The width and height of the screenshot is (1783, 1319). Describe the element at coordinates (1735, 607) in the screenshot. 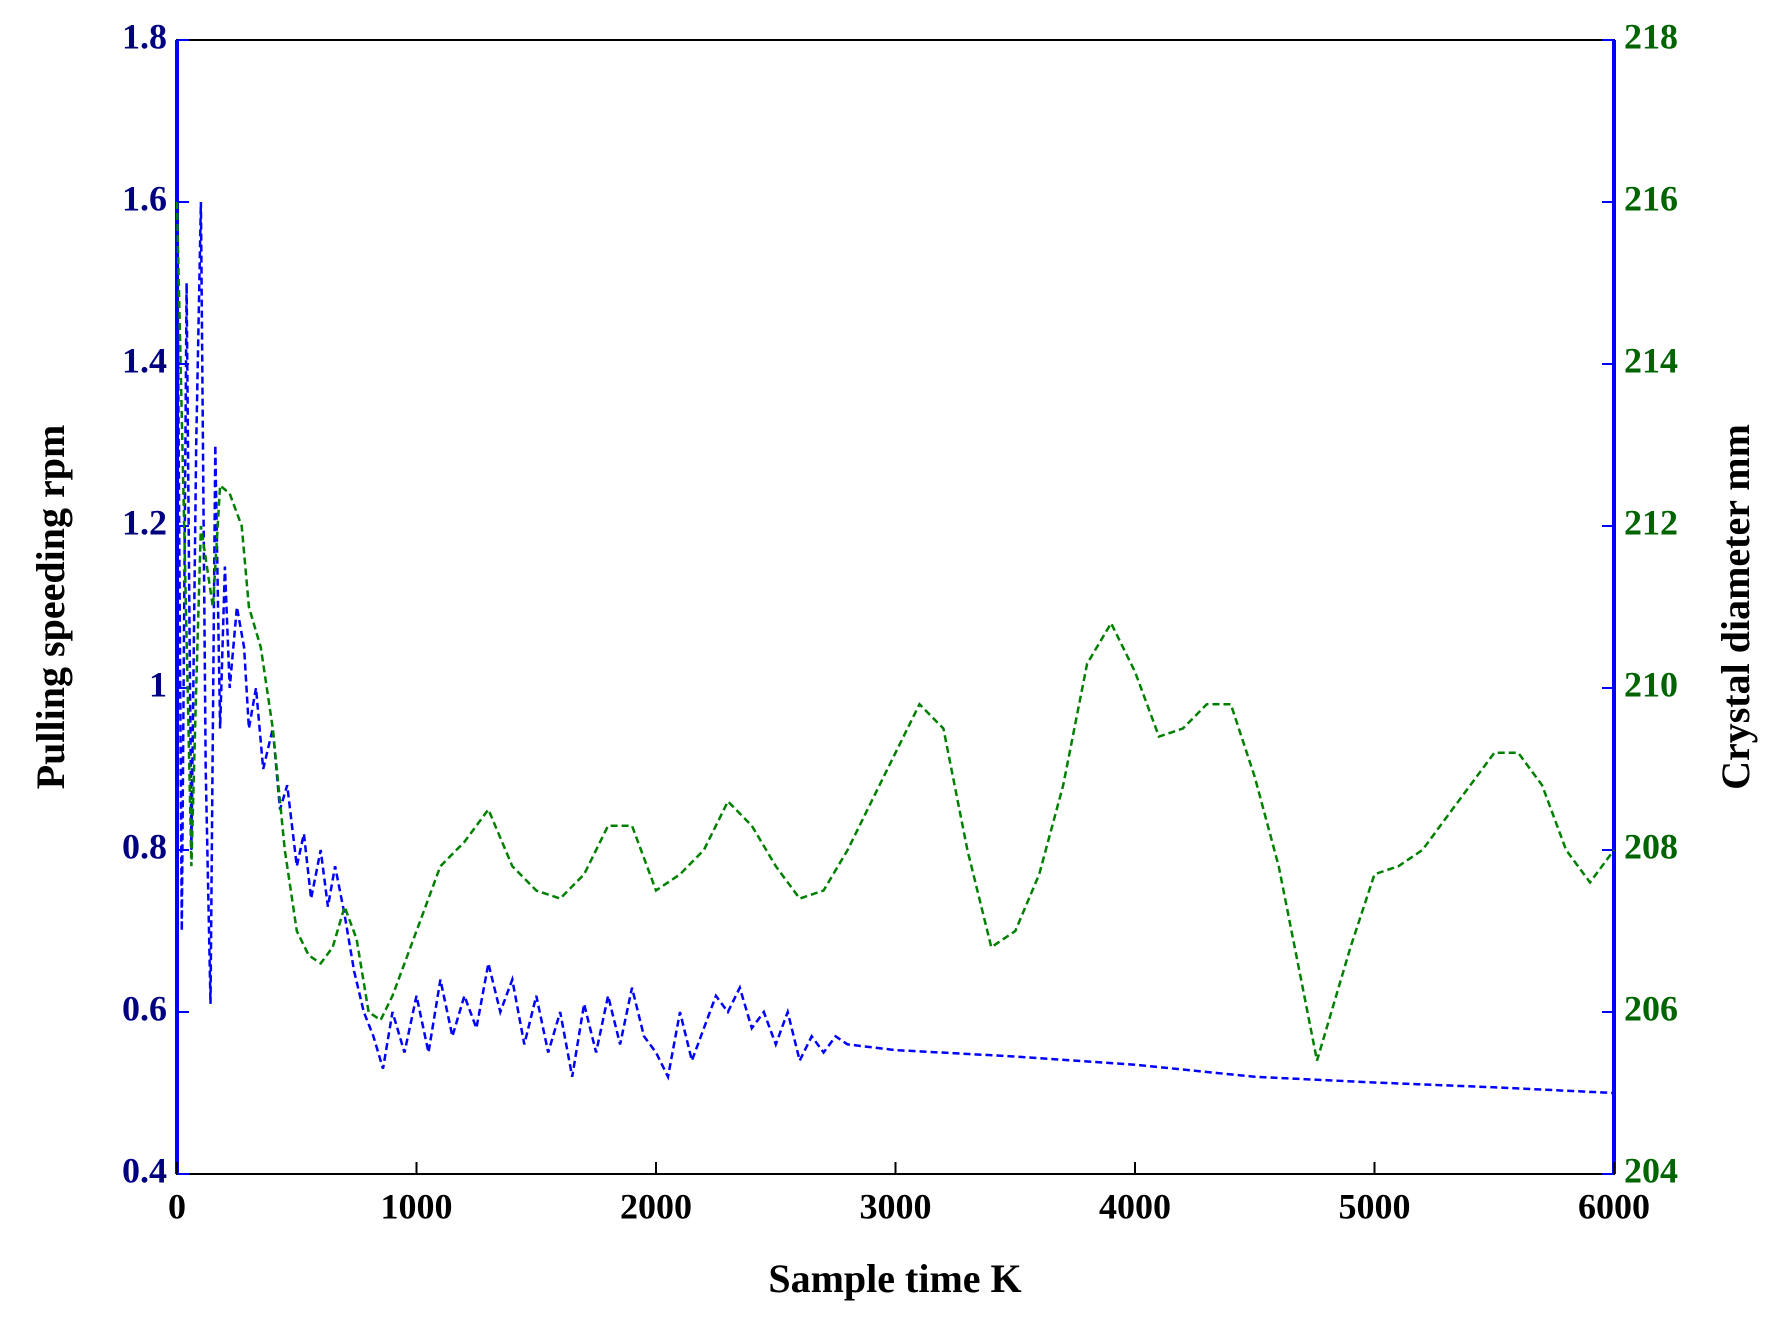

I see `y2-axis-title: Crystal diameter mm` at that location.